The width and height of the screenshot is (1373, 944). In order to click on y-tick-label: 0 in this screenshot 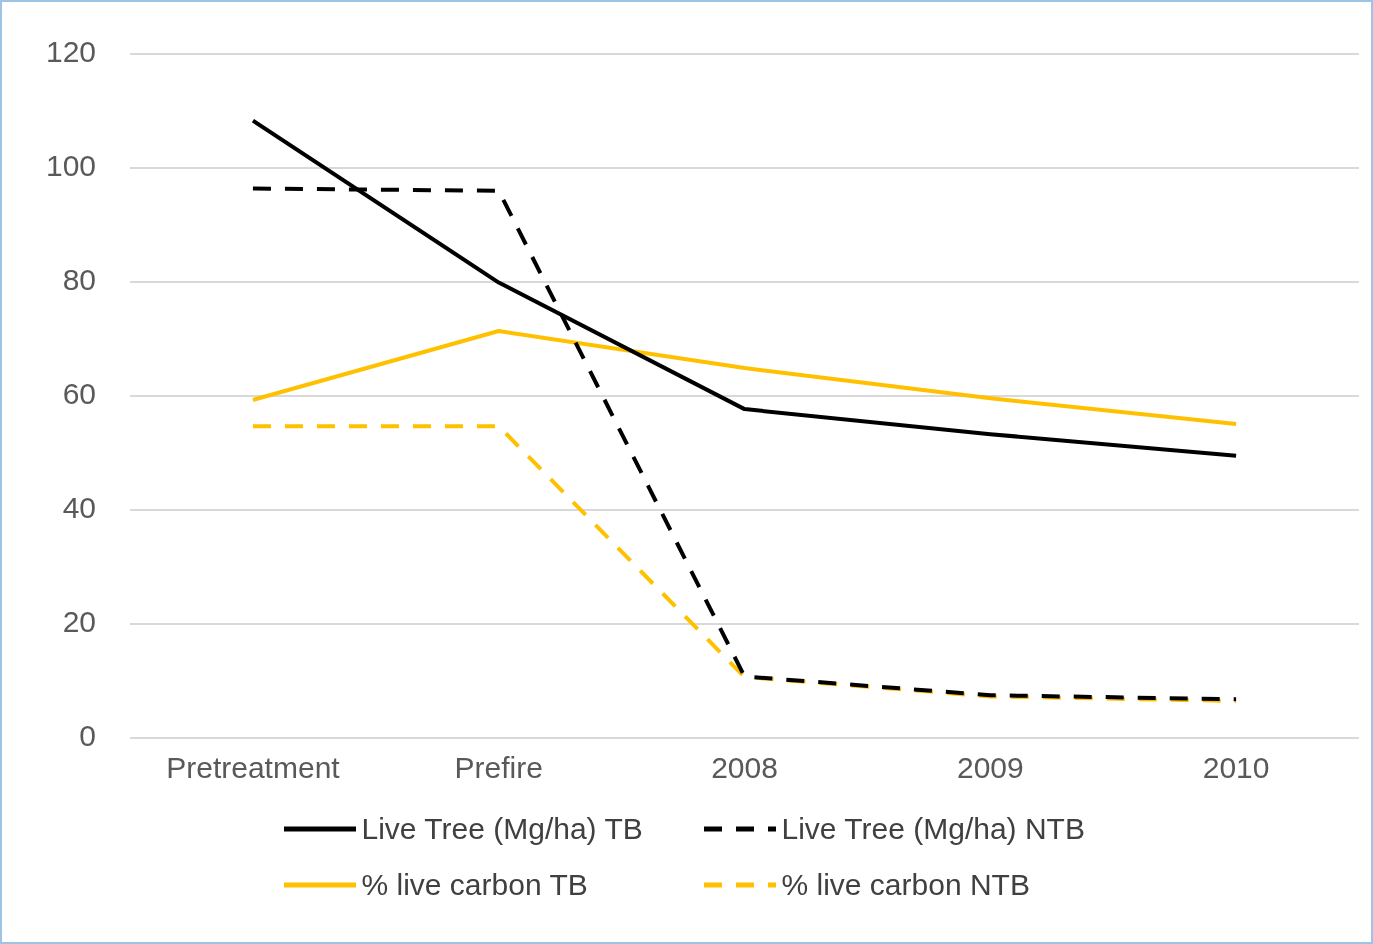, I will do `click(88, 736)`.